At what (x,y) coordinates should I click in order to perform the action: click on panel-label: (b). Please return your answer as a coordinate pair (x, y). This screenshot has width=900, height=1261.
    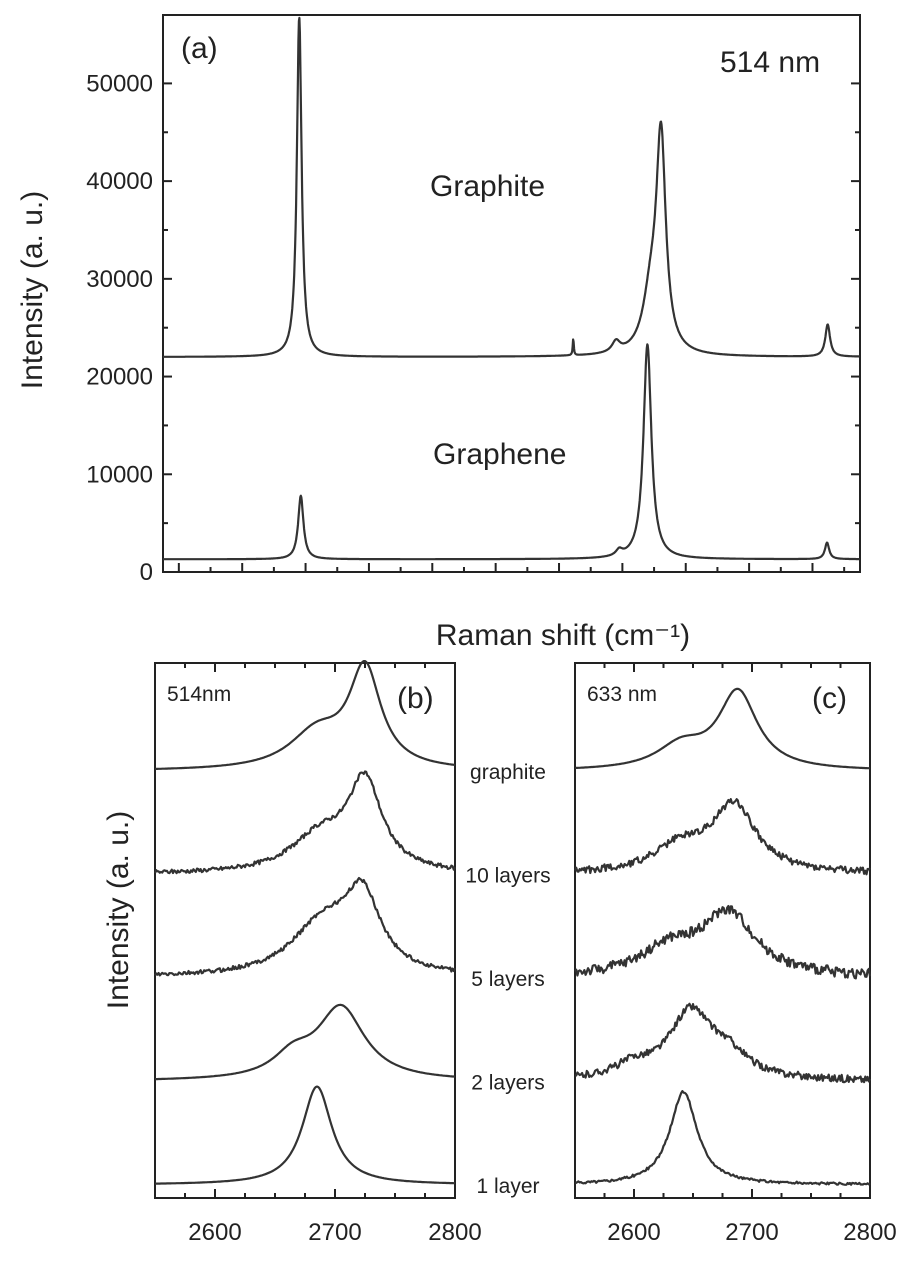
    Looking at the image, I should click on (415, 698).